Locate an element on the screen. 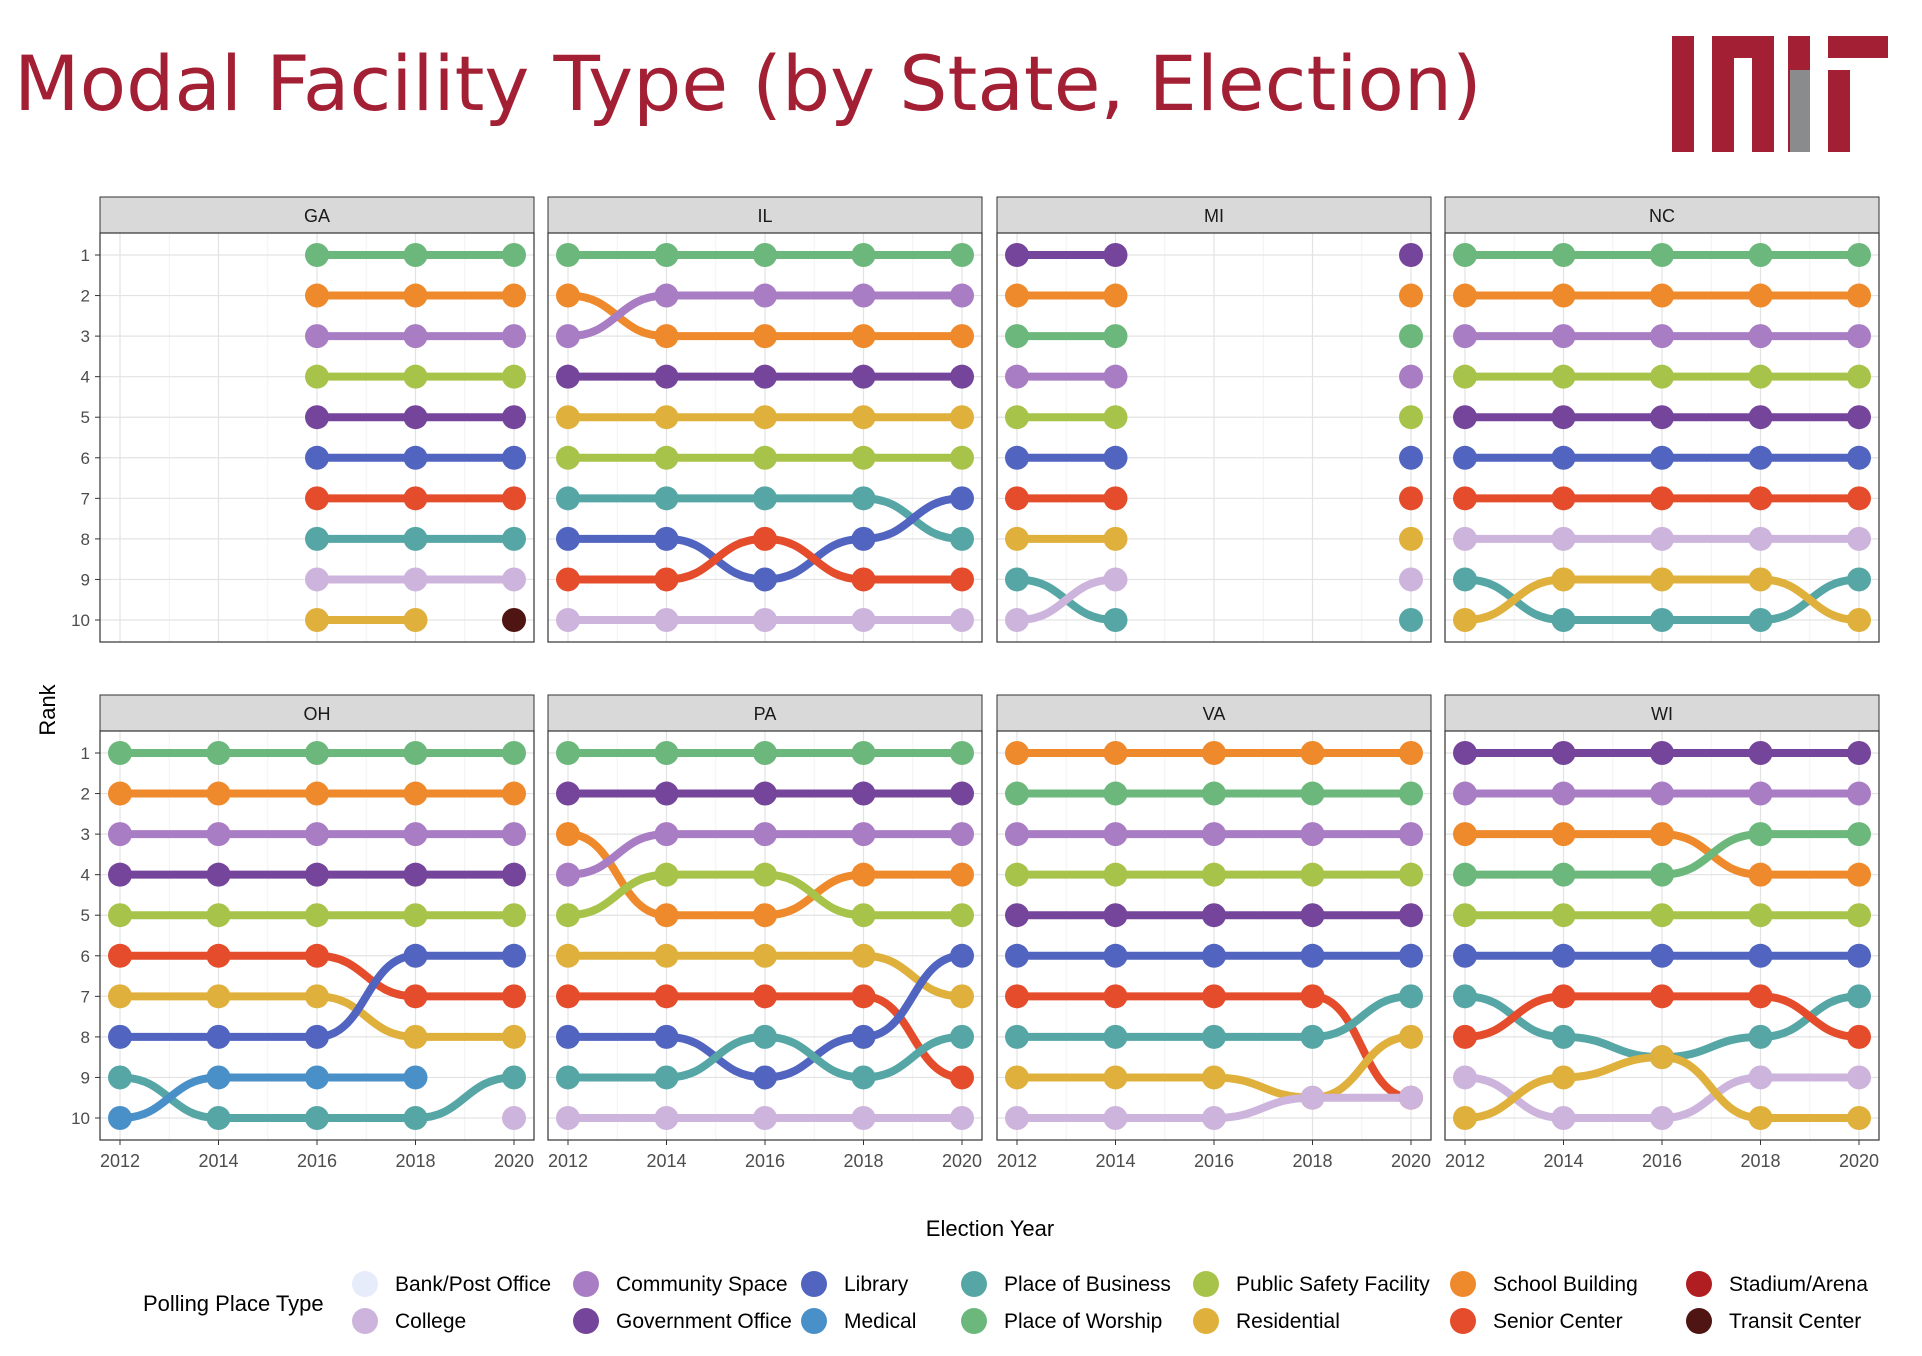 The image size is (1922, 1356). legend-entry-college: College is located at coordinates (409, 1321).